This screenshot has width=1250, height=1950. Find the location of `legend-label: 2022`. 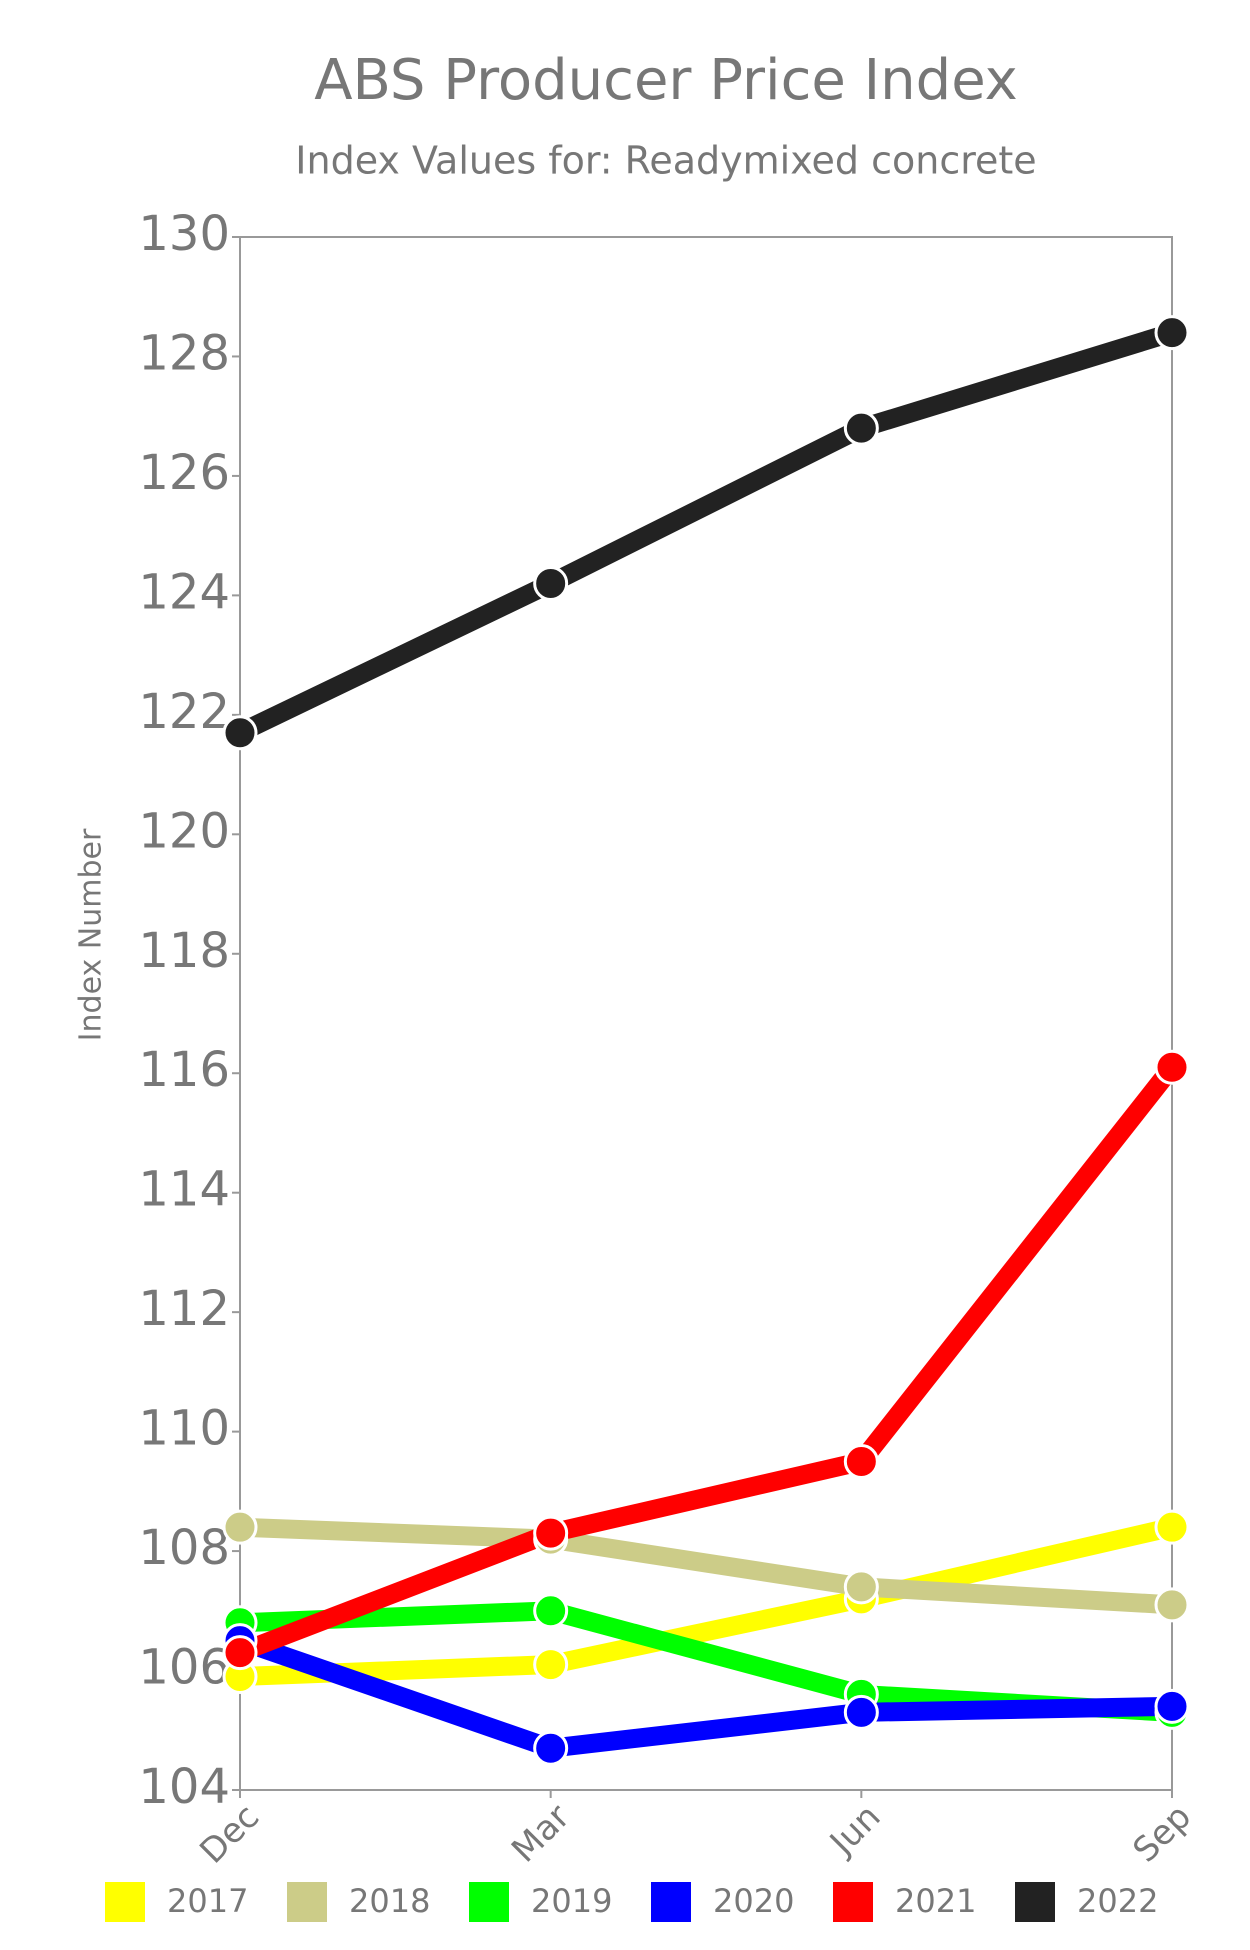

legend-label: 2022 is located at coordinates (1117, 1901).